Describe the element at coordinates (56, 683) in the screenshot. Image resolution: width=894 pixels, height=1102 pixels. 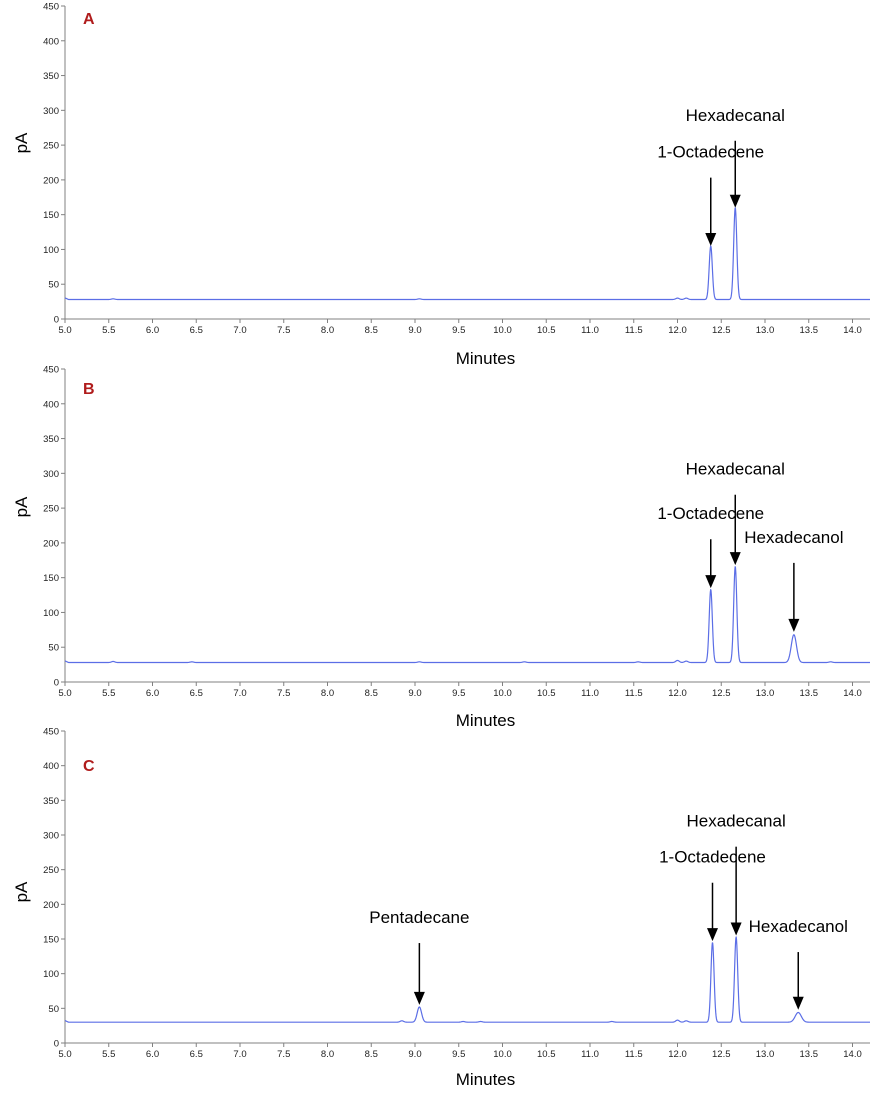
I see `y-tick-label: 0` at that location.